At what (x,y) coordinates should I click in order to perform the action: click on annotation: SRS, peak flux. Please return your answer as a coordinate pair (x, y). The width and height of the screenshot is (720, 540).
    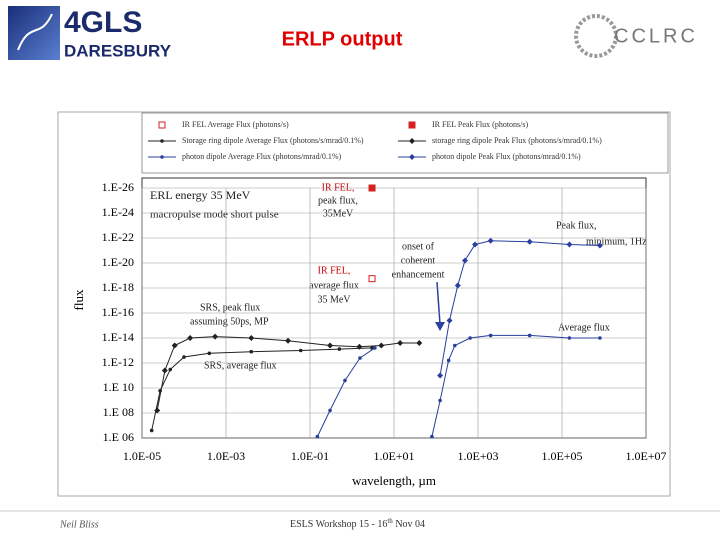
    Looking at the image, I should click on (230, 307).